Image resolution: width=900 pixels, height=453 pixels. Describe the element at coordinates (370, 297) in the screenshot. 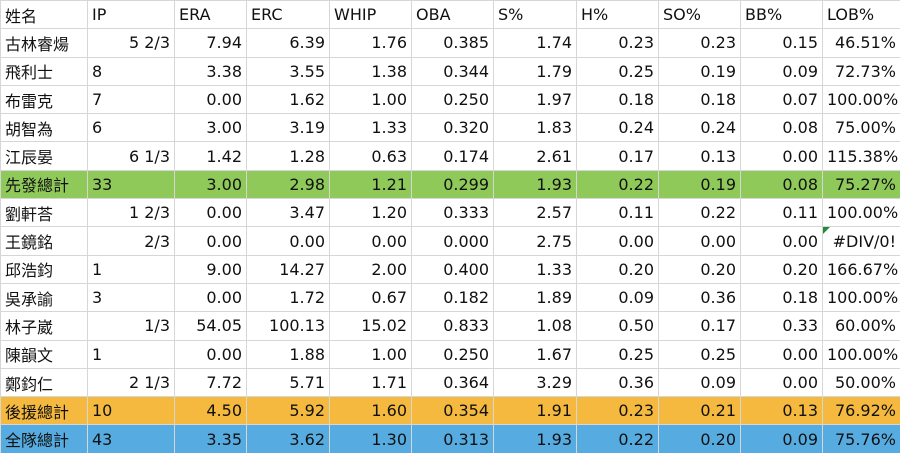

I see `stat-cell: 0.67` at that location.